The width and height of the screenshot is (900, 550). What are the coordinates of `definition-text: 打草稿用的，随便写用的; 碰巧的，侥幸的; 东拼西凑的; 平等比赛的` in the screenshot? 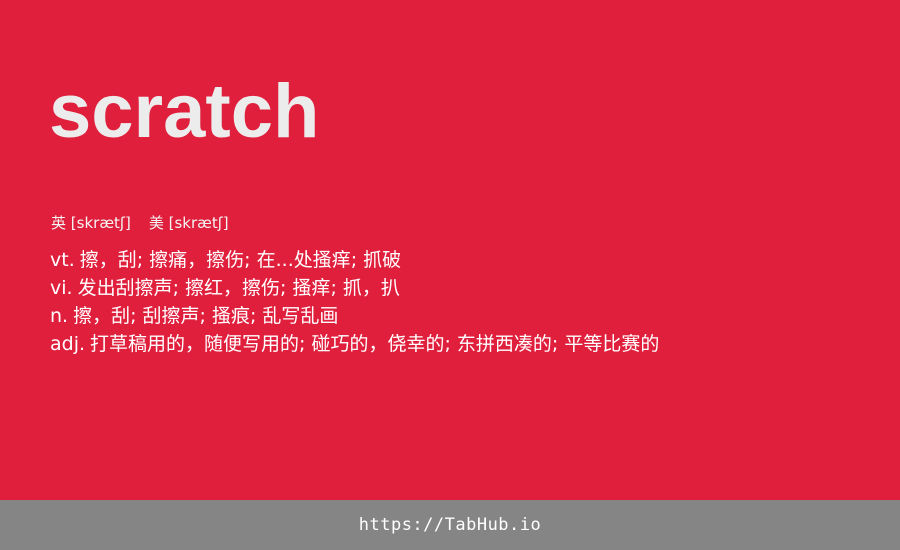 It's located at (375, 344).